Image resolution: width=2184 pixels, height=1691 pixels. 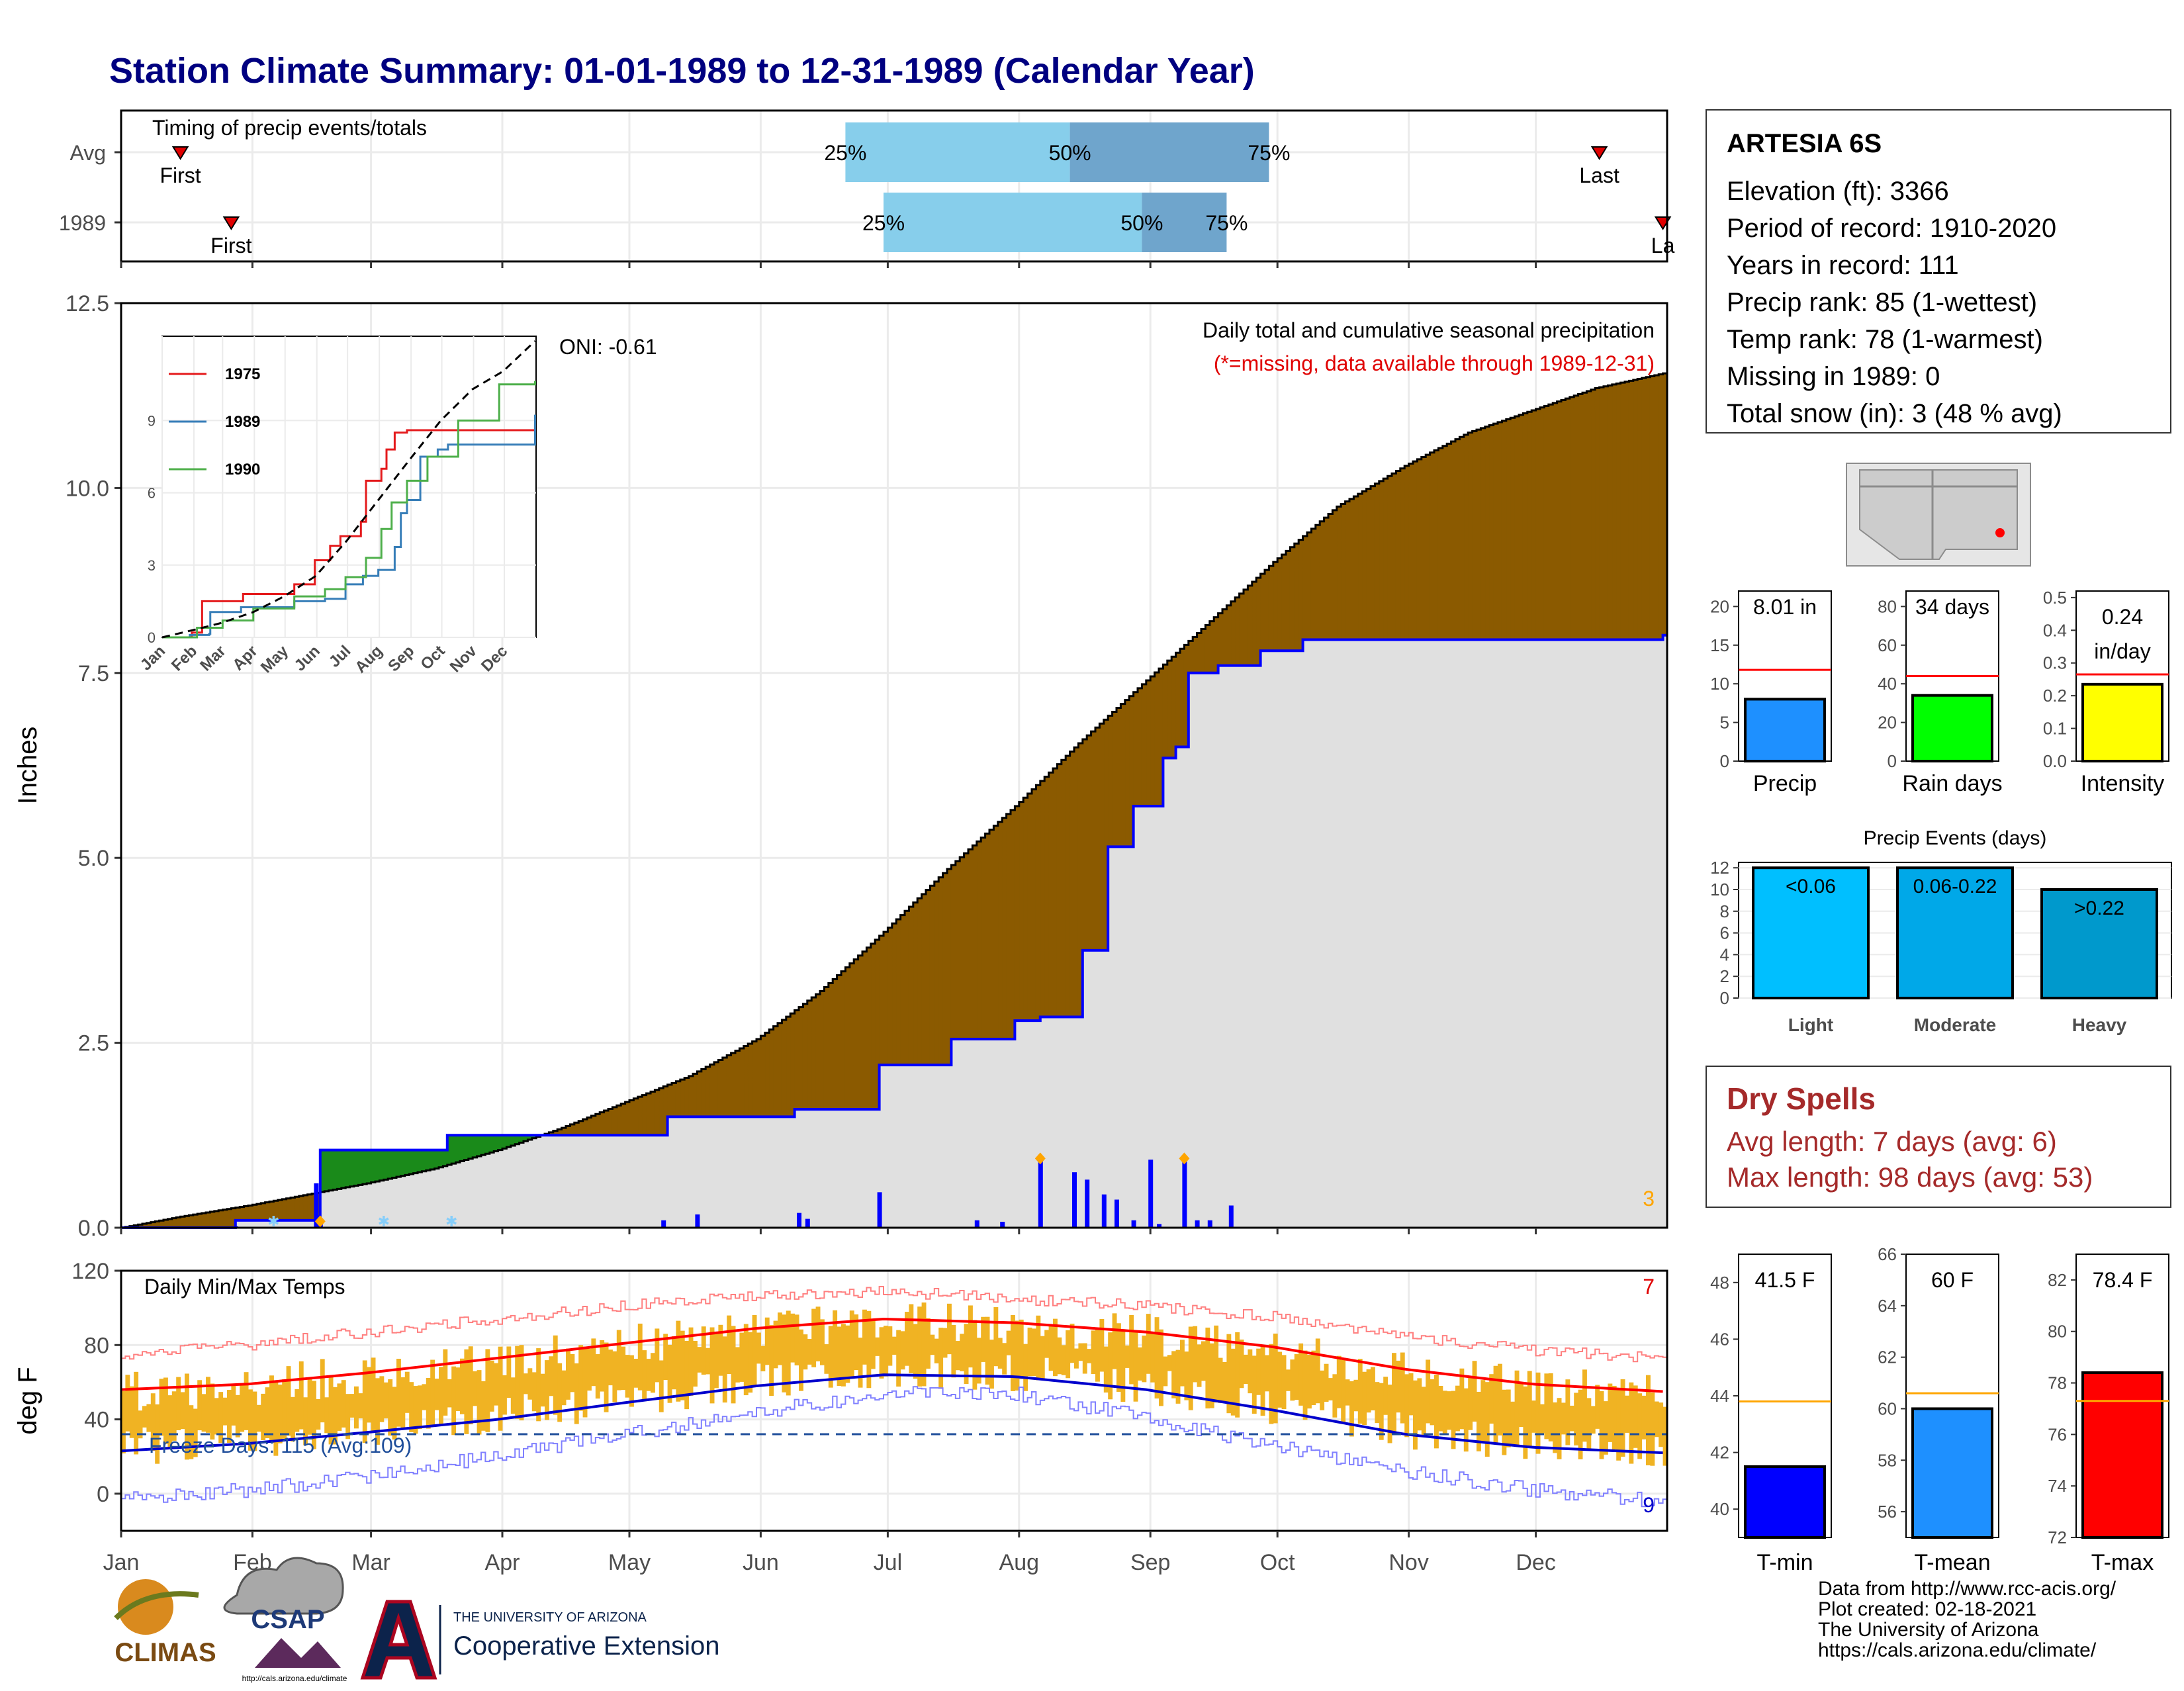 I want to click on credit-line: Plot created: 02-18-2021, so click(x=1928, y=1609).